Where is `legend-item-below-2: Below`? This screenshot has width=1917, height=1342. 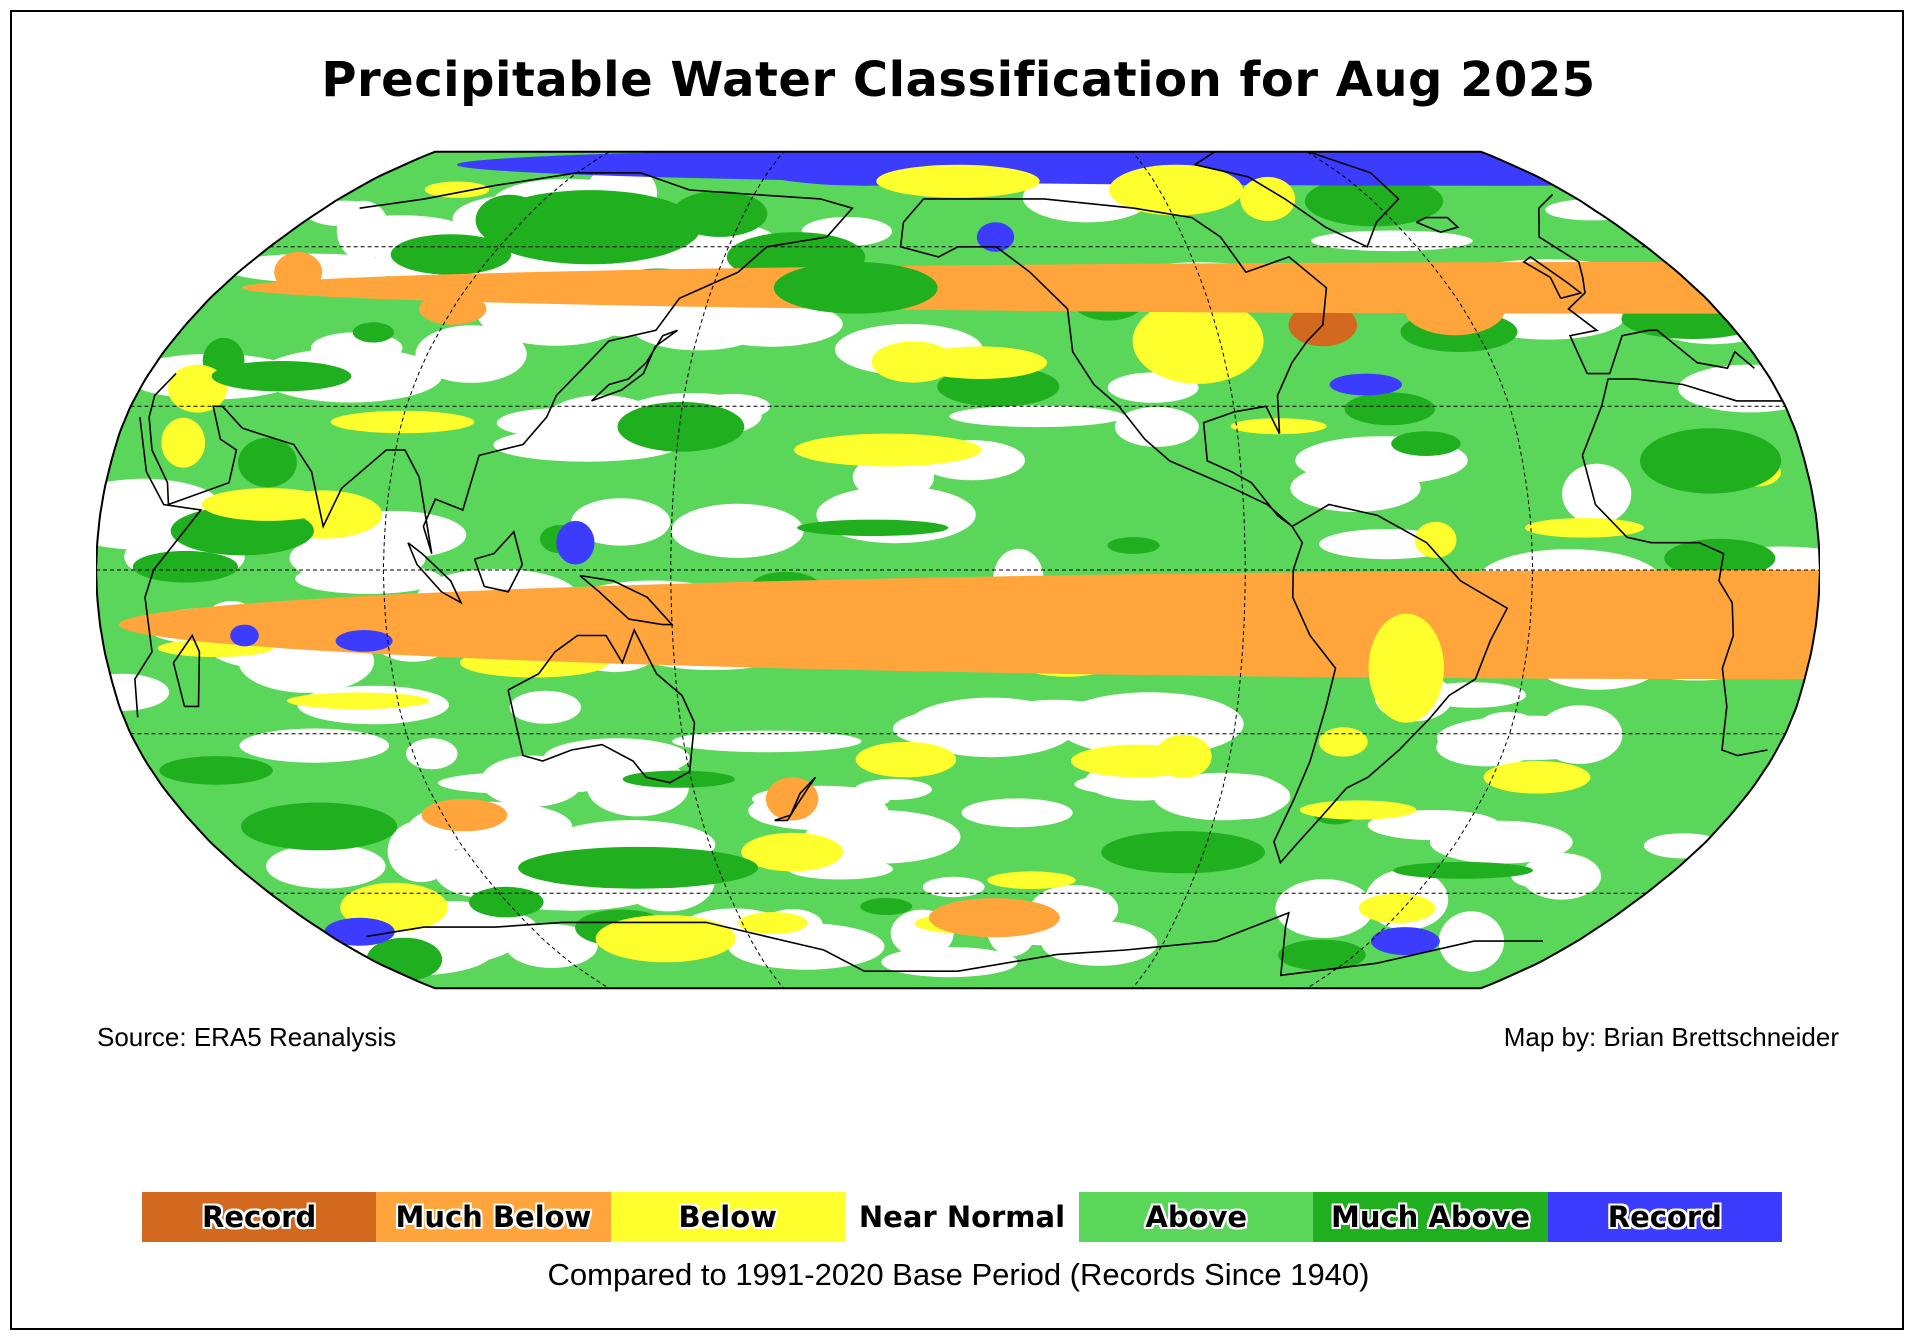 legend-item-below-2: Below is located at coordinates (727, 1217).